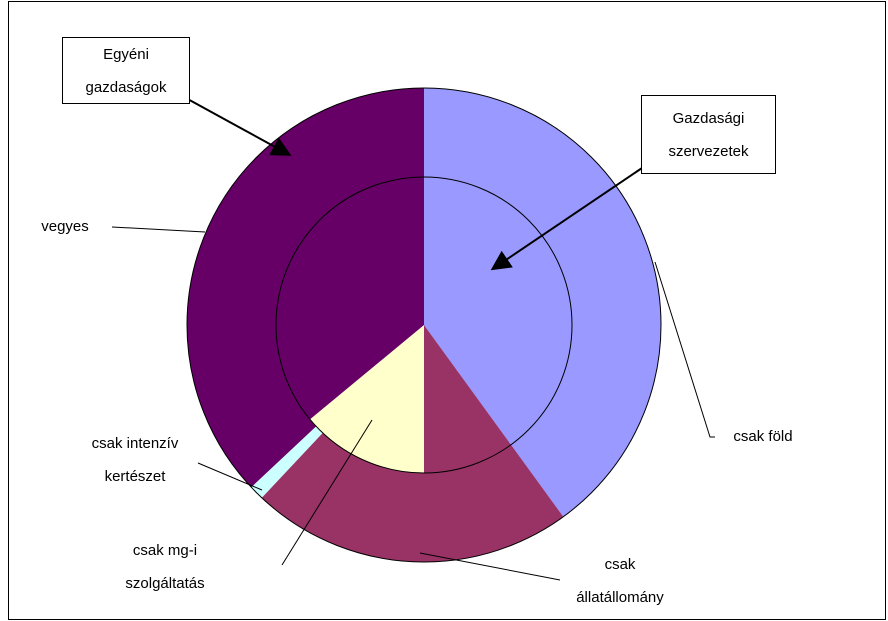 The width and height of the screenshot is (888, 621). Describe the element at coordinates (165, 567) in the screenshot. I see `category-label: csak mg-i szolgáltatás` at that location.